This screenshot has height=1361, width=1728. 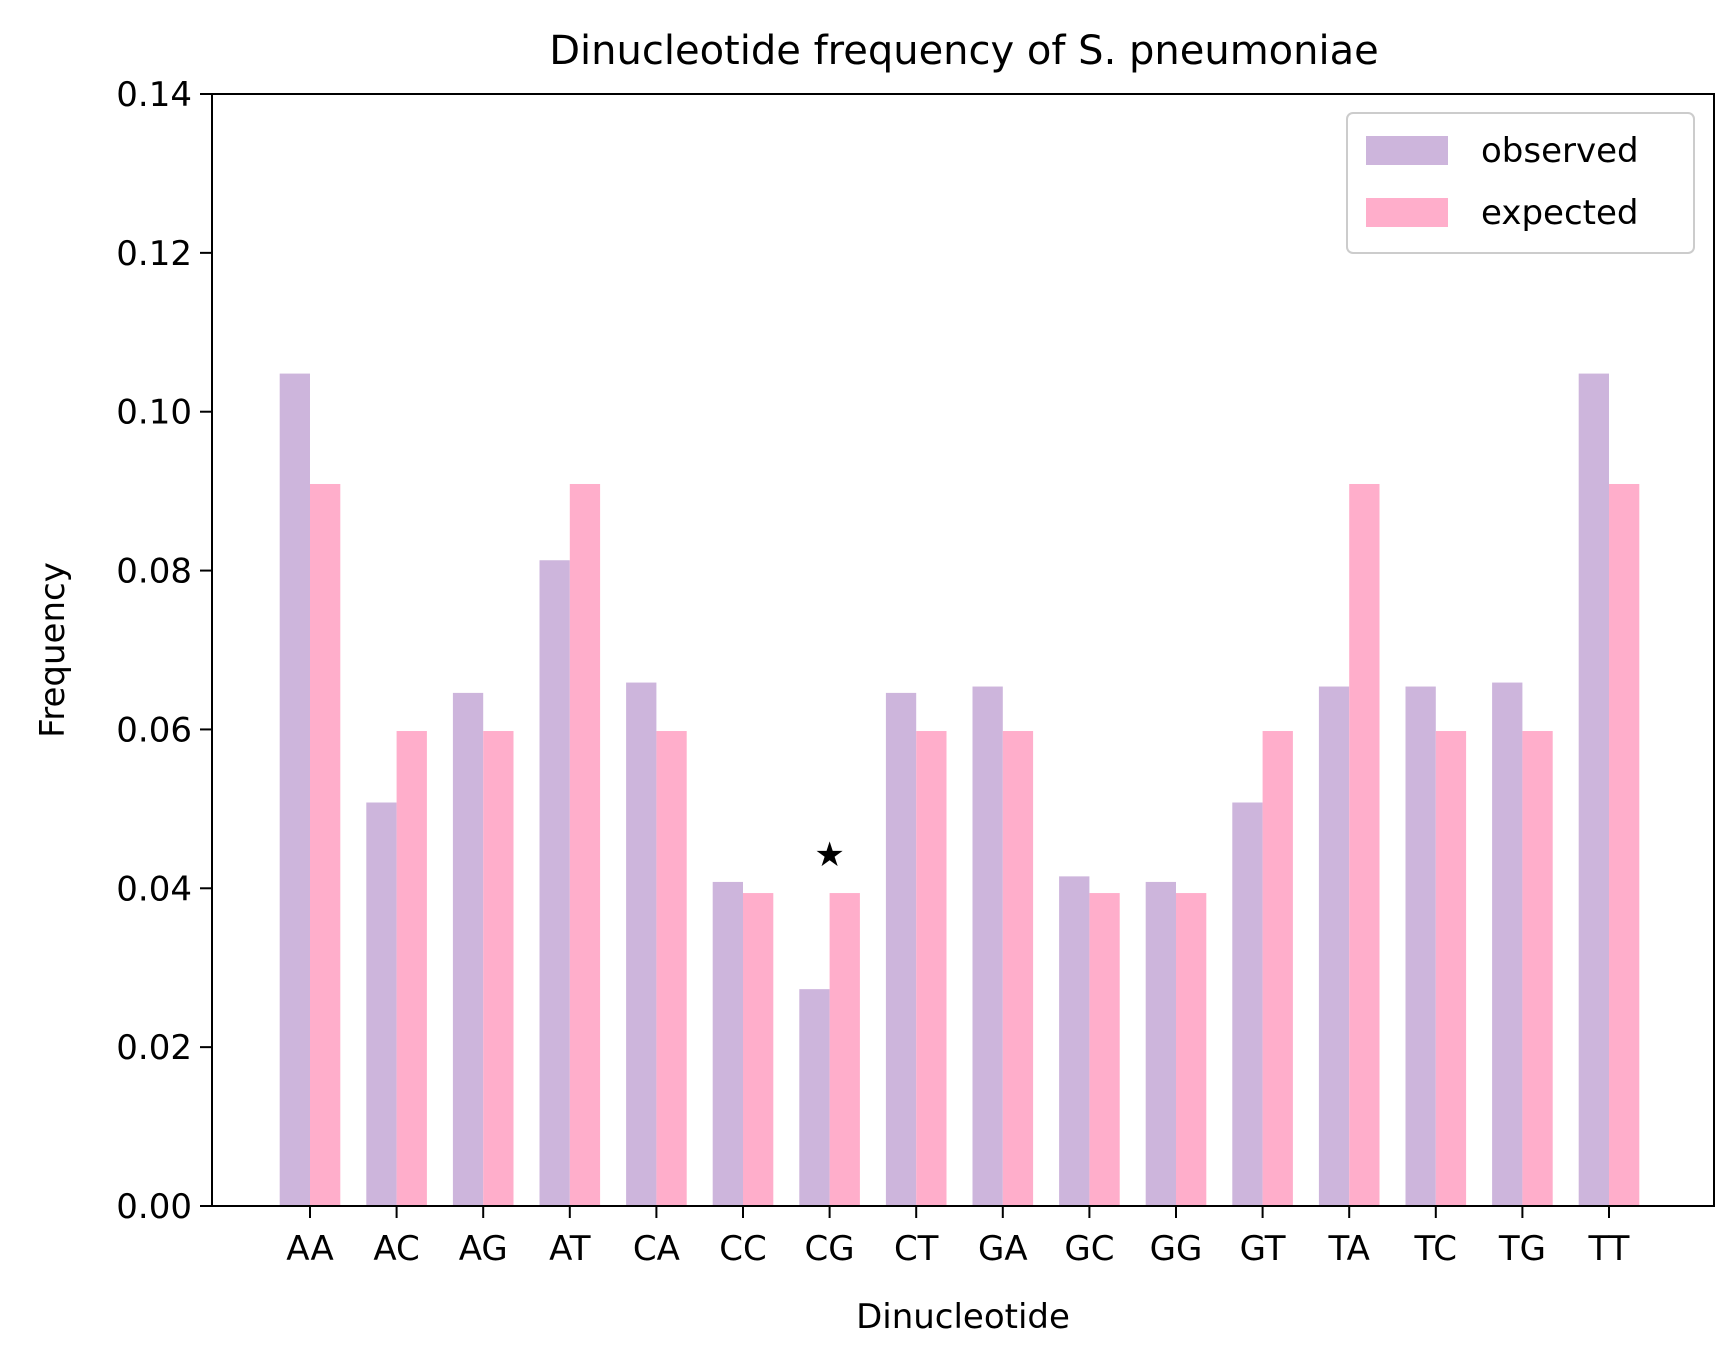 I want to click on y-axis-title: Frequency, so click(x=53, y=650).